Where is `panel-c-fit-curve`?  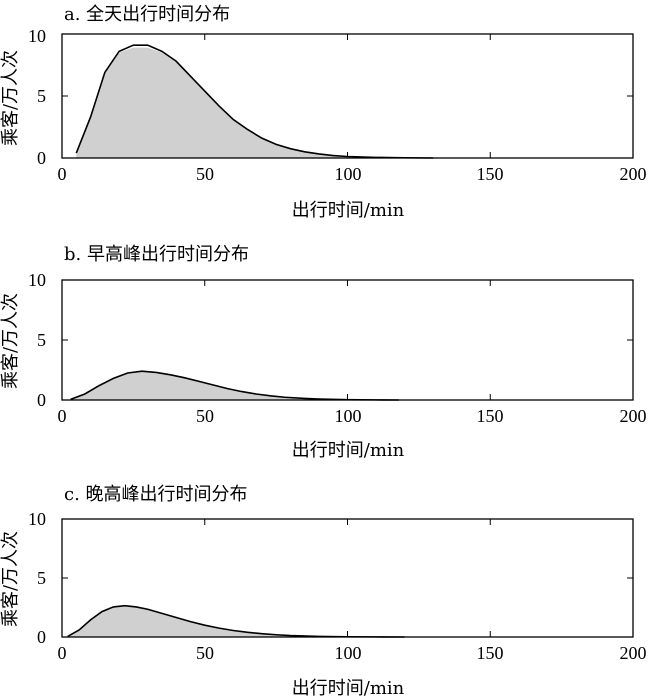
panel-c-fit-curve is located at coordinates (236, 621).